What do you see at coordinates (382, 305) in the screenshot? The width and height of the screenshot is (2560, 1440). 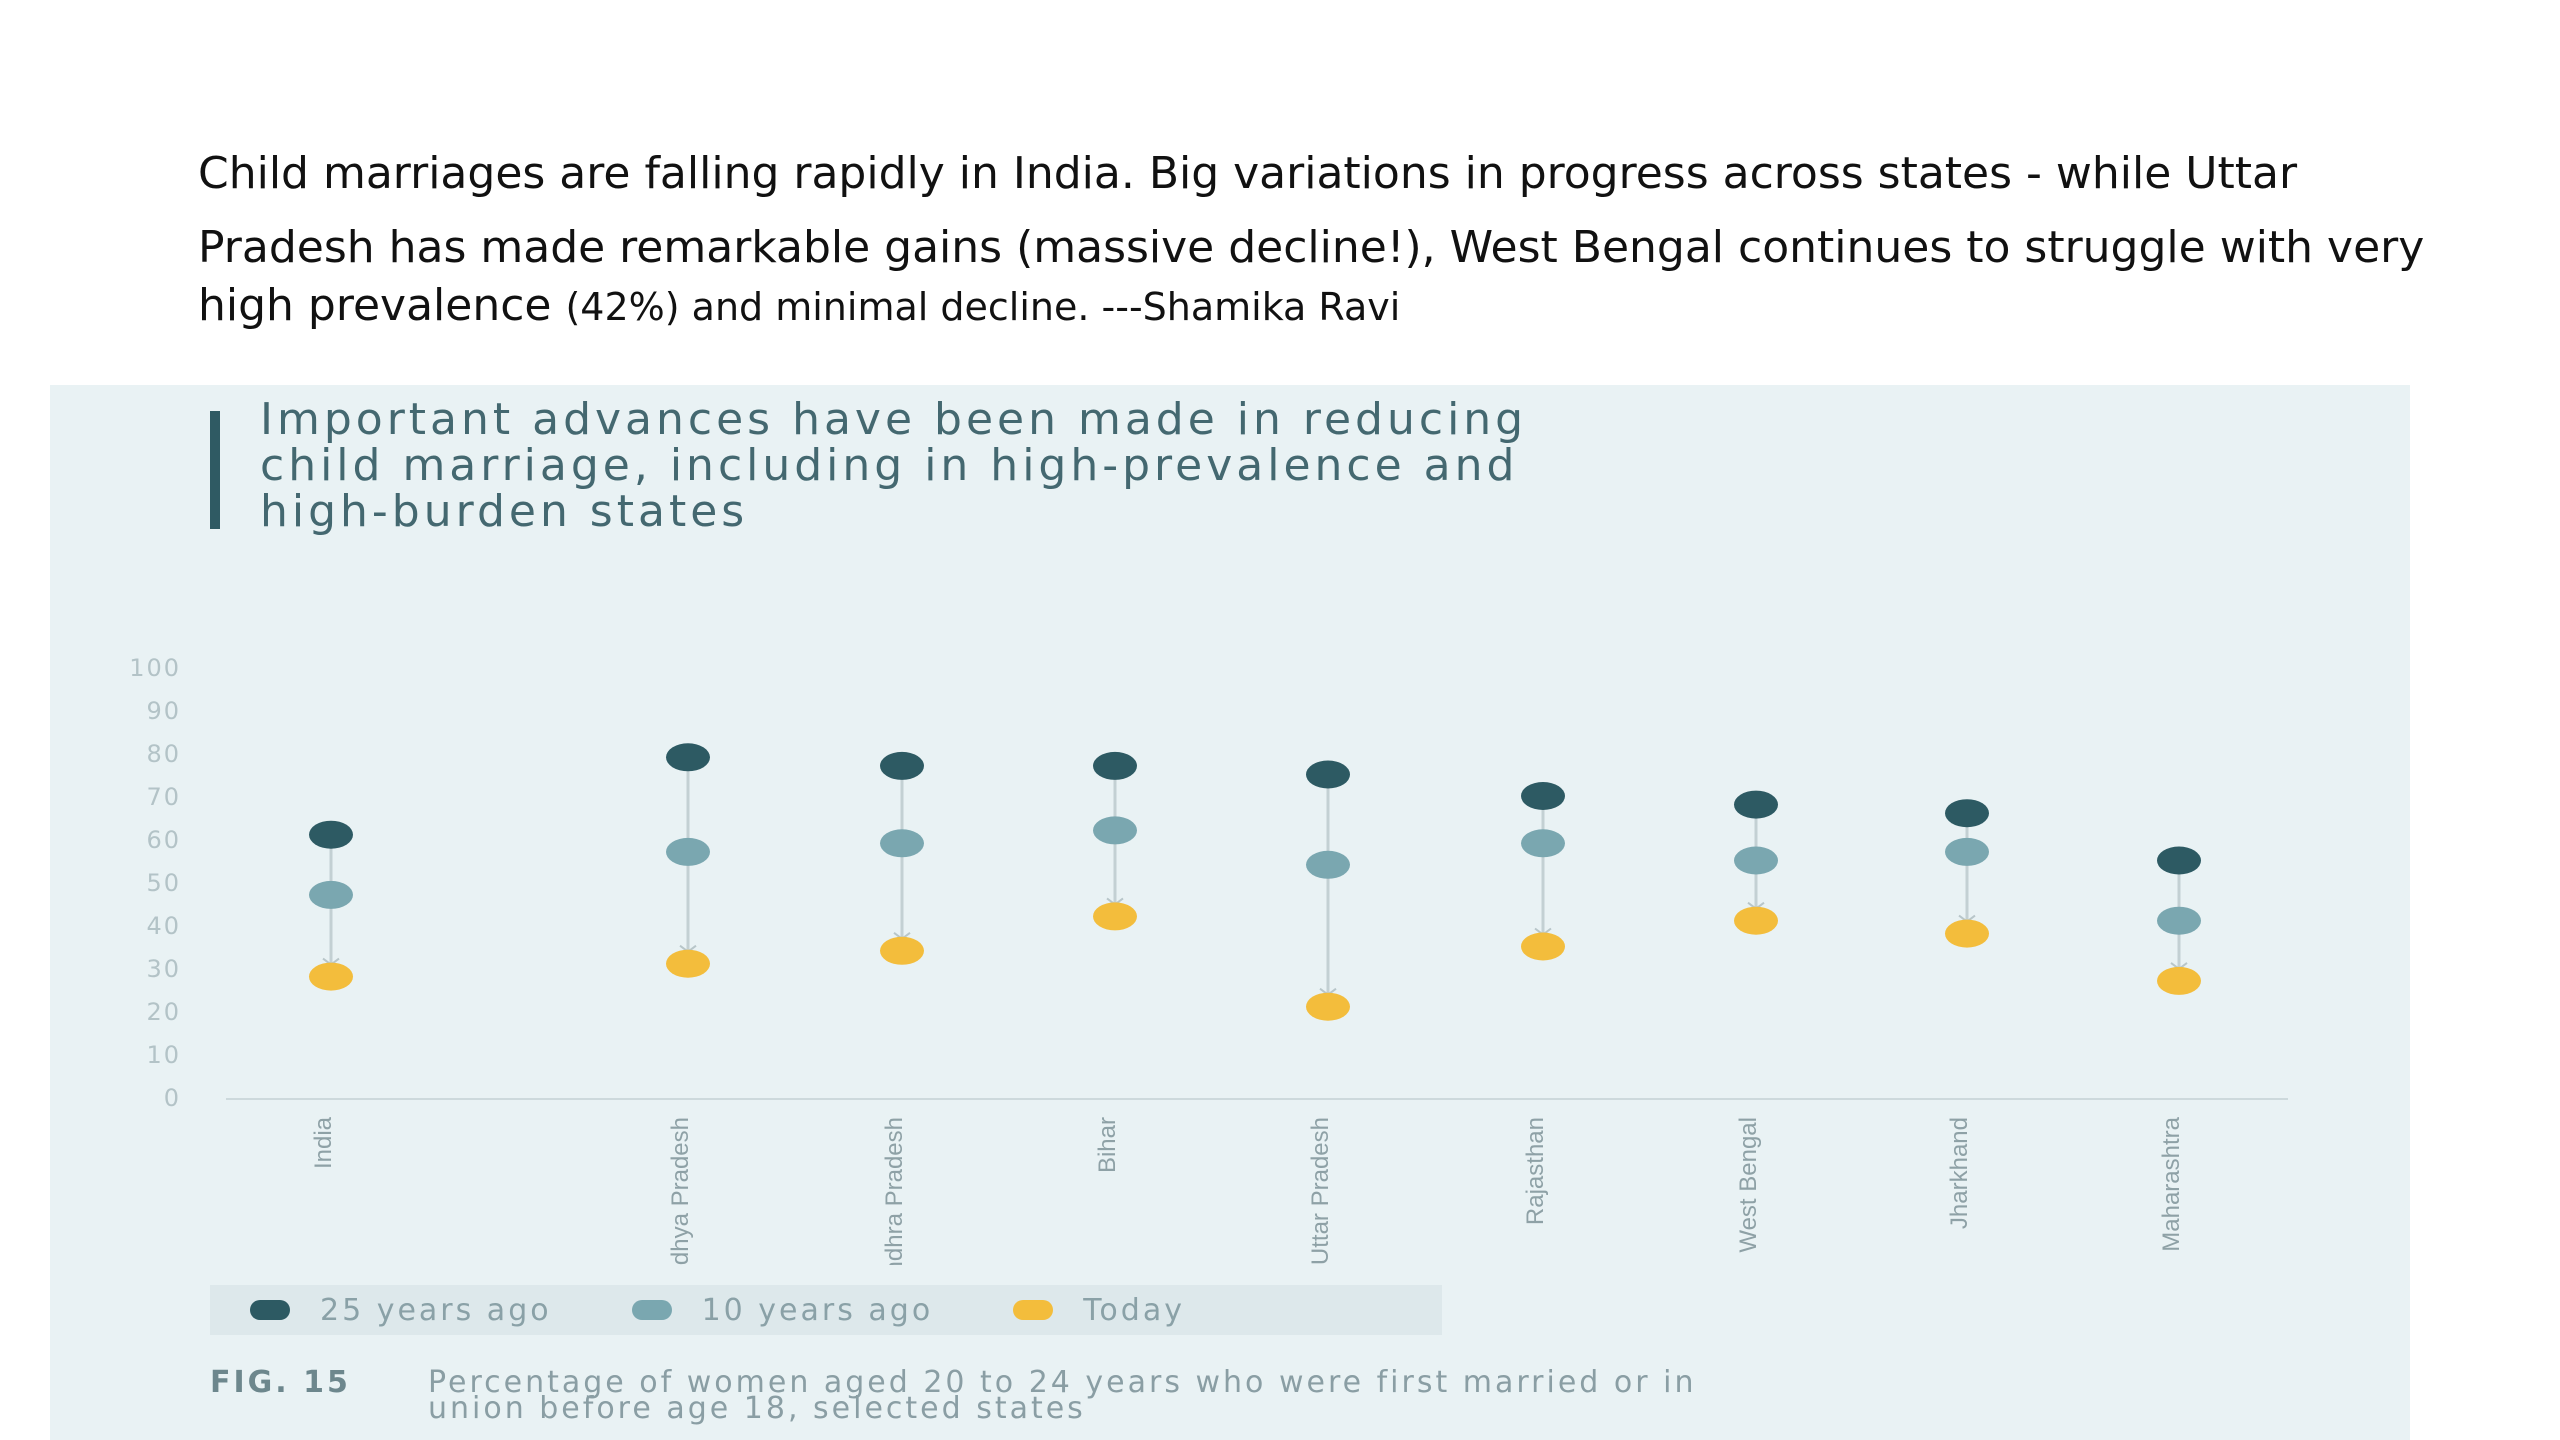 I see `caption-line-3-start: high prevalence` at bounding box center [382, 305].